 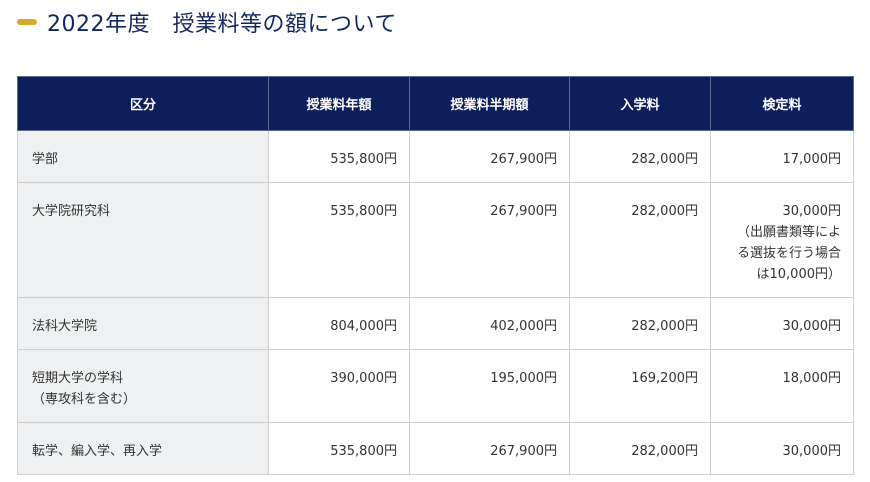 What do you see at coordinates (71, 211) in the screenshot?
I see `category-label: 大学院研究科` at bounding box center [71, 211].